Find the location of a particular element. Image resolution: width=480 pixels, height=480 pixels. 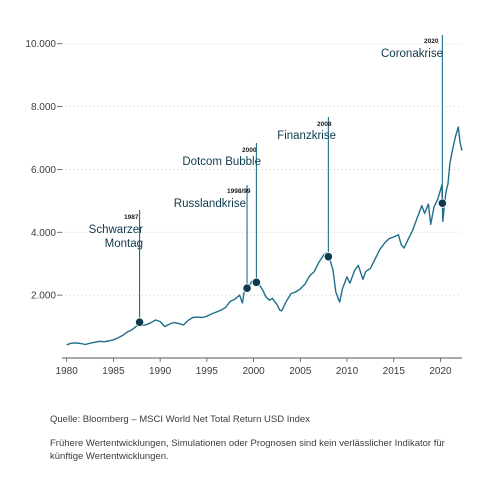

annotation-label: Coronakrise is located at coordinates (412, 54).